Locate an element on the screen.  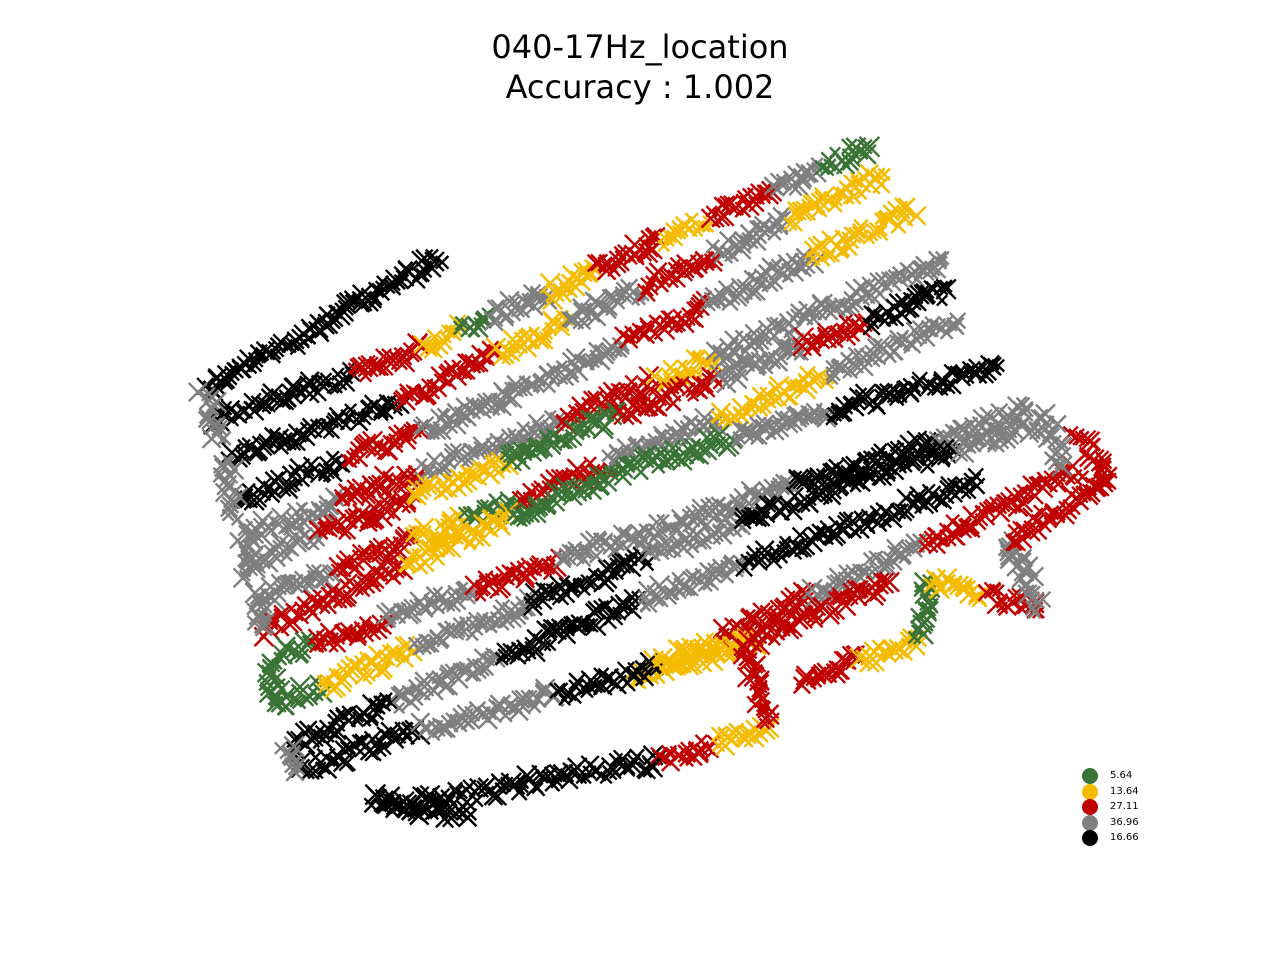
legend-marker is located at coordinates (1090, 822).